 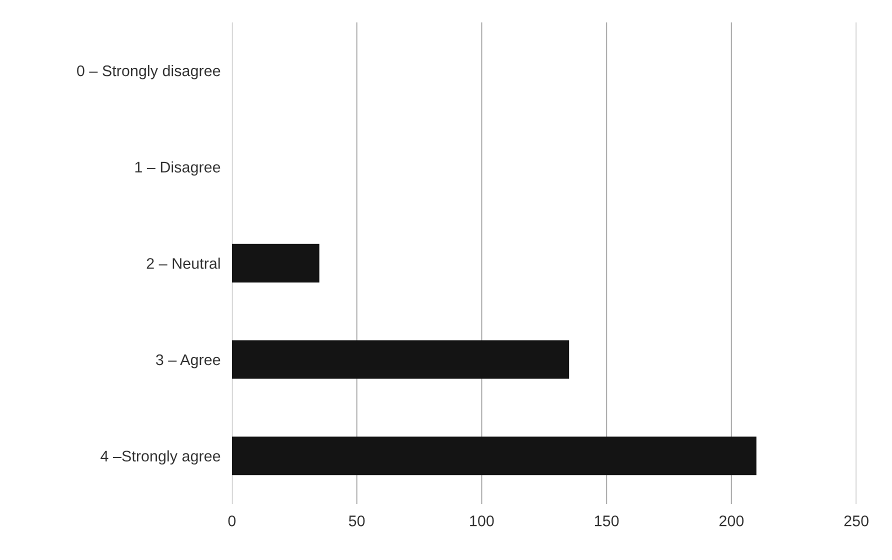 I want to click on x-tick-label: 100, so click(x=482, y=521).